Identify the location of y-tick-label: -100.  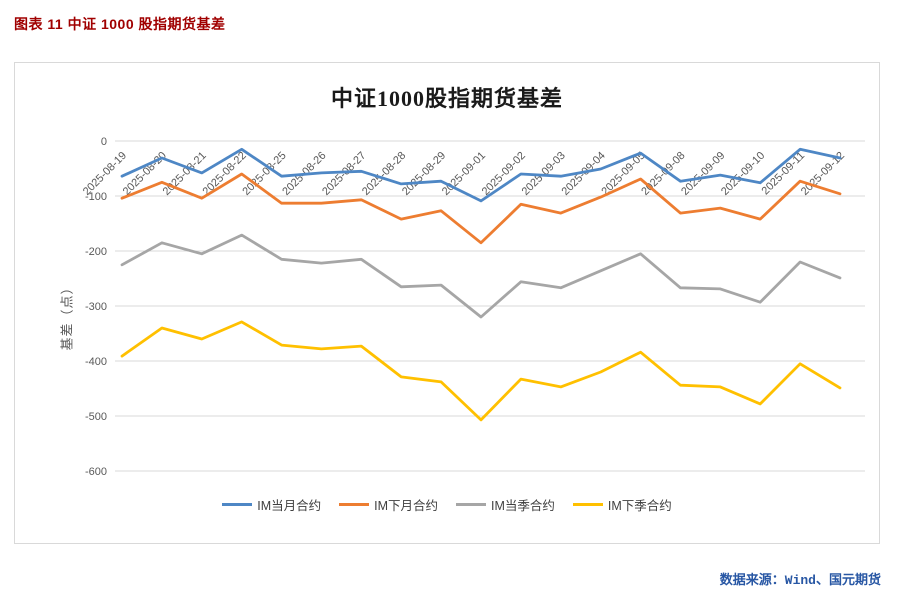
(96, 197).